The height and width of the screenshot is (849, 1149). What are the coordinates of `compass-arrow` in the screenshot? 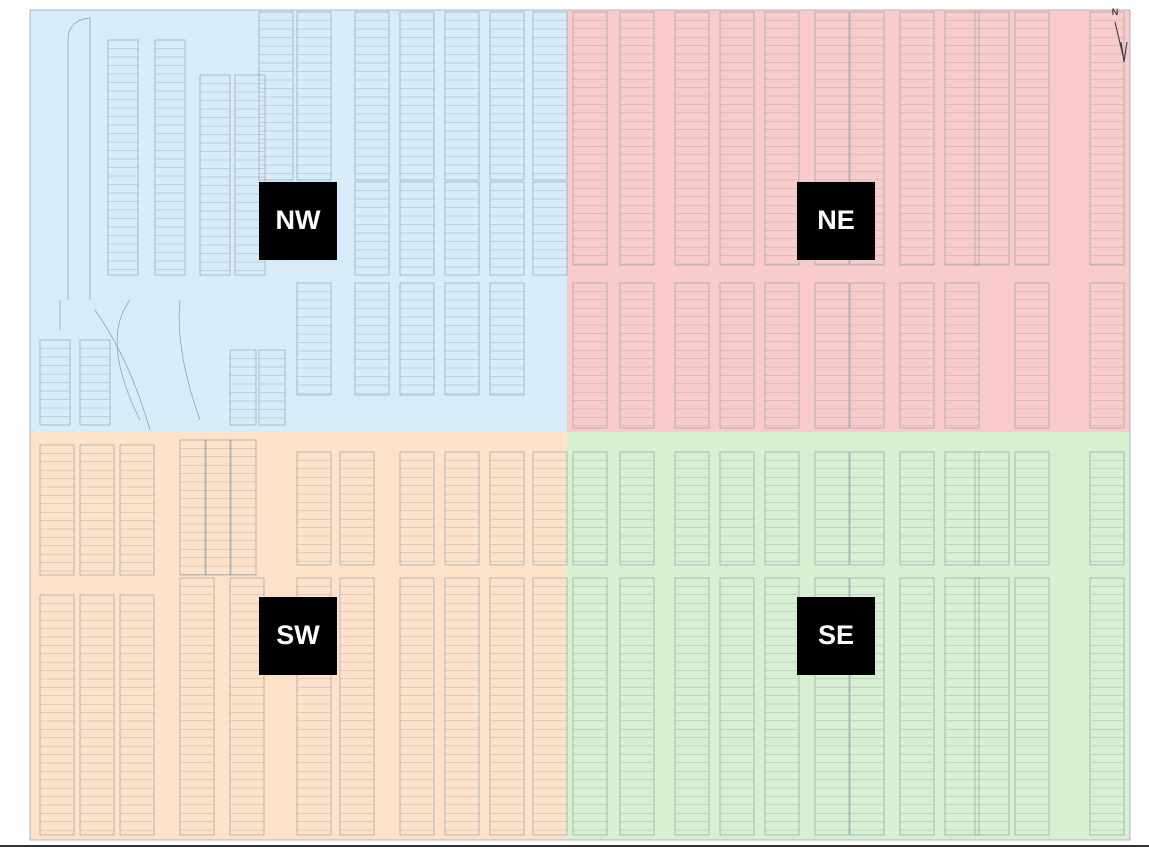 It's located at (1121, 42).